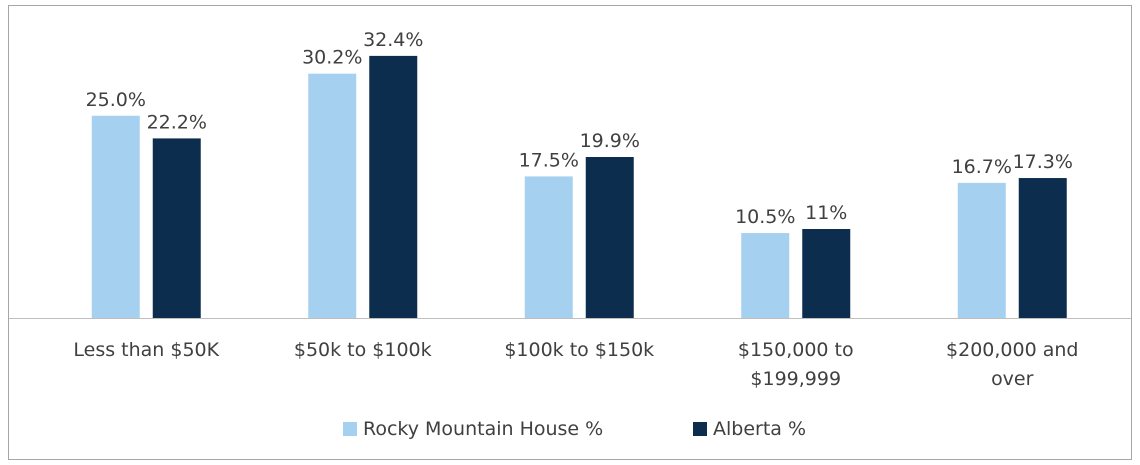 The image size is (1140, 465). What do you see at coordinates (177, 122) in the screenshot?
I see `data-label: 22.2%` at bounding box center [177, 122].